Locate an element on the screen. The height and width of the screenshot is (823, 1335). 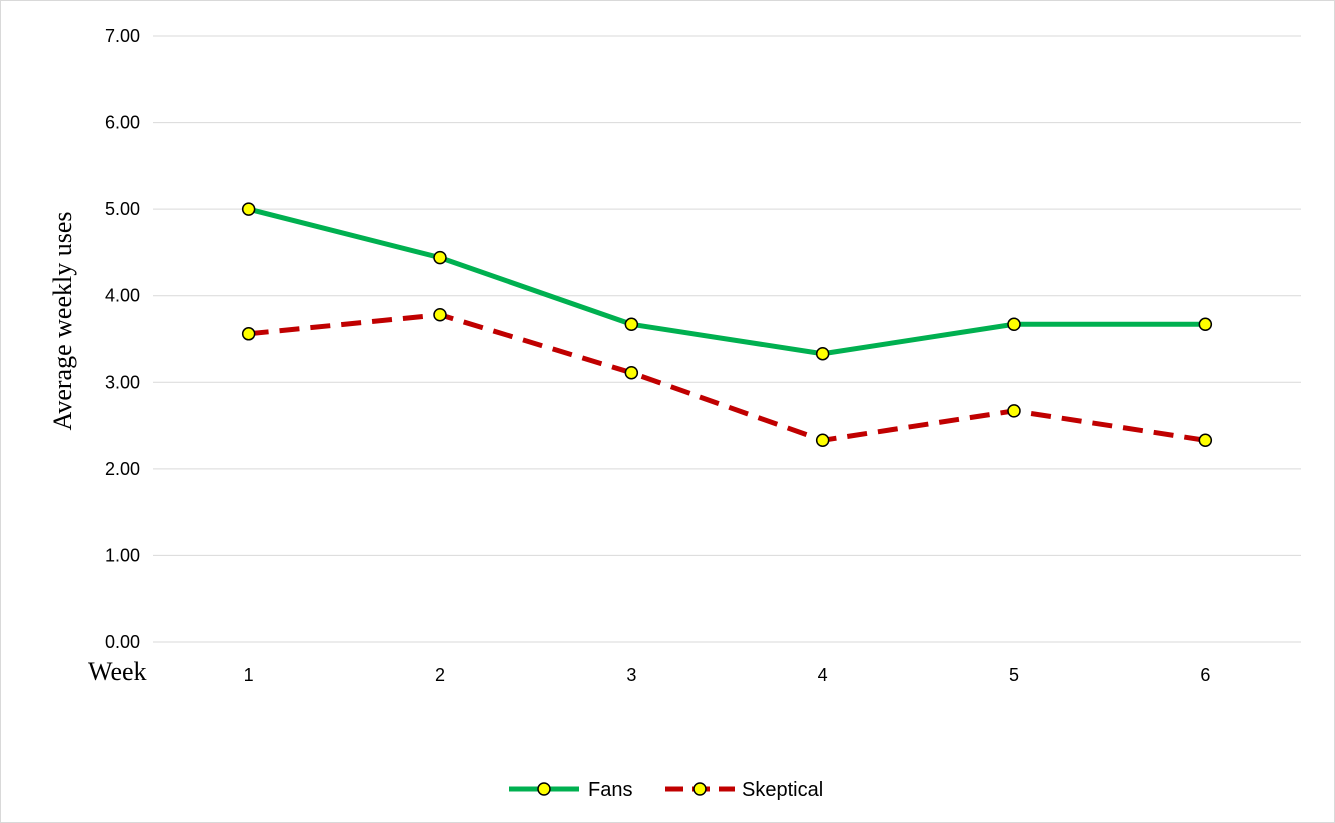
series-skeptical is located at coordinates (727, 378).